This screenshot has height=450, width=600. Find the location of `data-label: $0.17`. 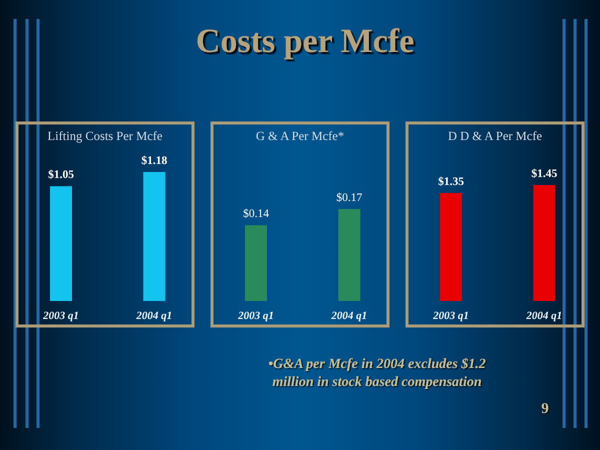

data-label: $0.17 is located at coordinates (349, 198).